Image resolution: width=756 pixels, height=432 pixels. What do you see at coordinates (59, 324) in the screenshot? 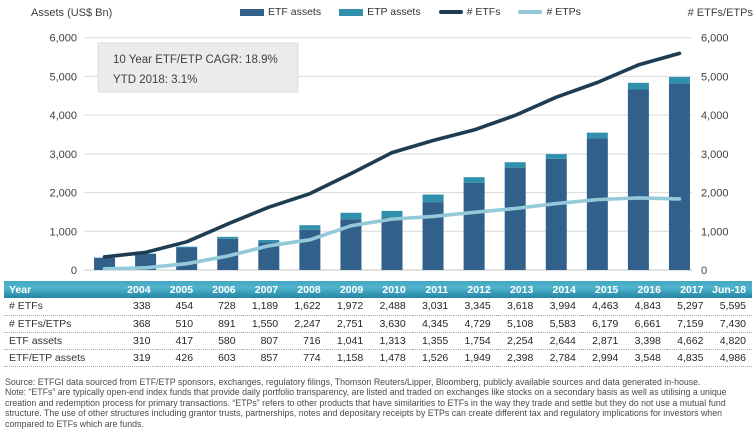
I see `table-row-label: # ETFs/ETPs` at bounding box center [59, 324].